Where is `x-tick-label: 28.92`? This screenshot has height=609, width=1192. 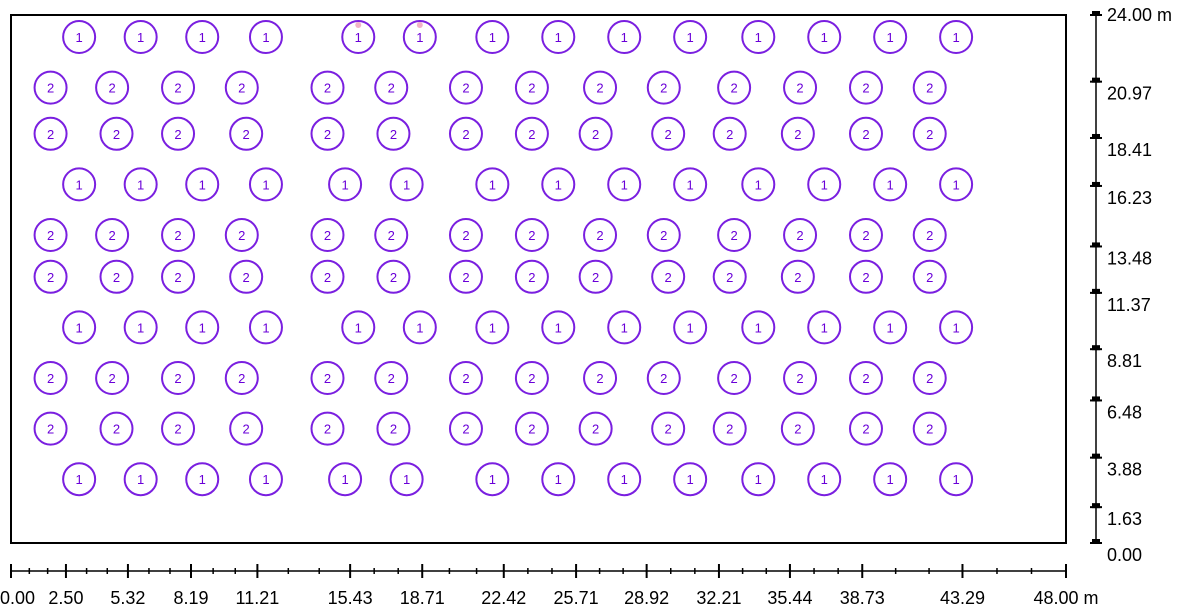
x-tick-label: 28.92 is located at coordinates (646, 598).